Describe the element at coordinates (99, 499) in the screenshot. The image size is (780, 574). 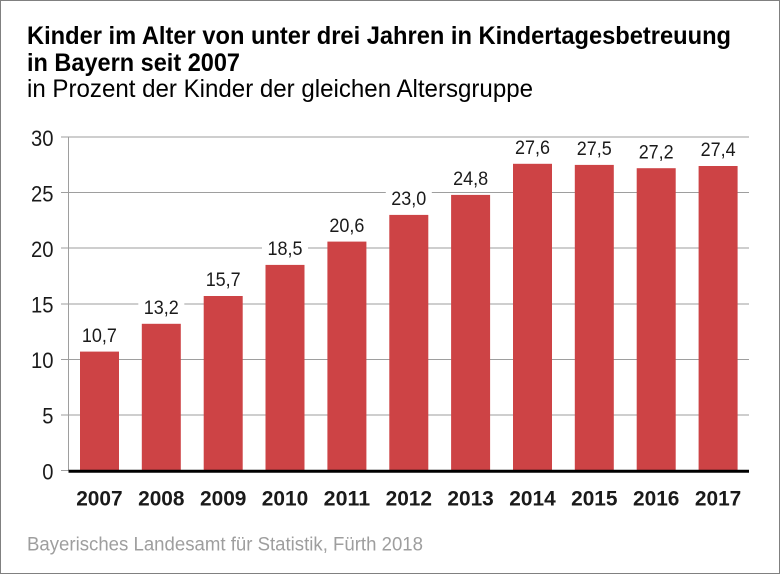
I see `svg-text: 2007` at that location.